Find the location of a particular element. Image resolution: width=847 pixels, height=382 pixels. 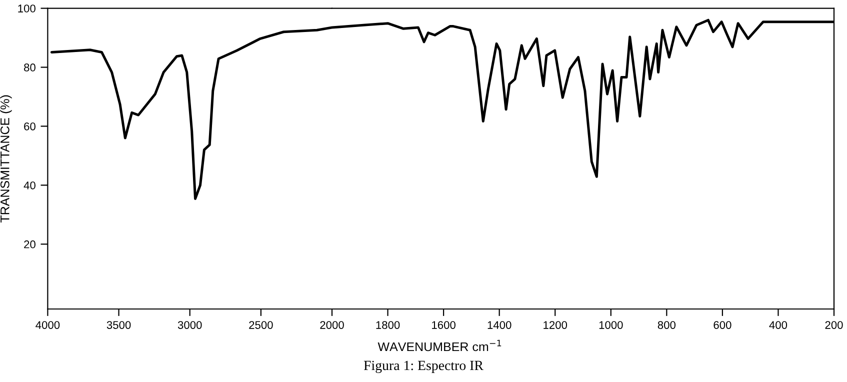

x-tick-label: 4000 is located at coordinates (48, 325).